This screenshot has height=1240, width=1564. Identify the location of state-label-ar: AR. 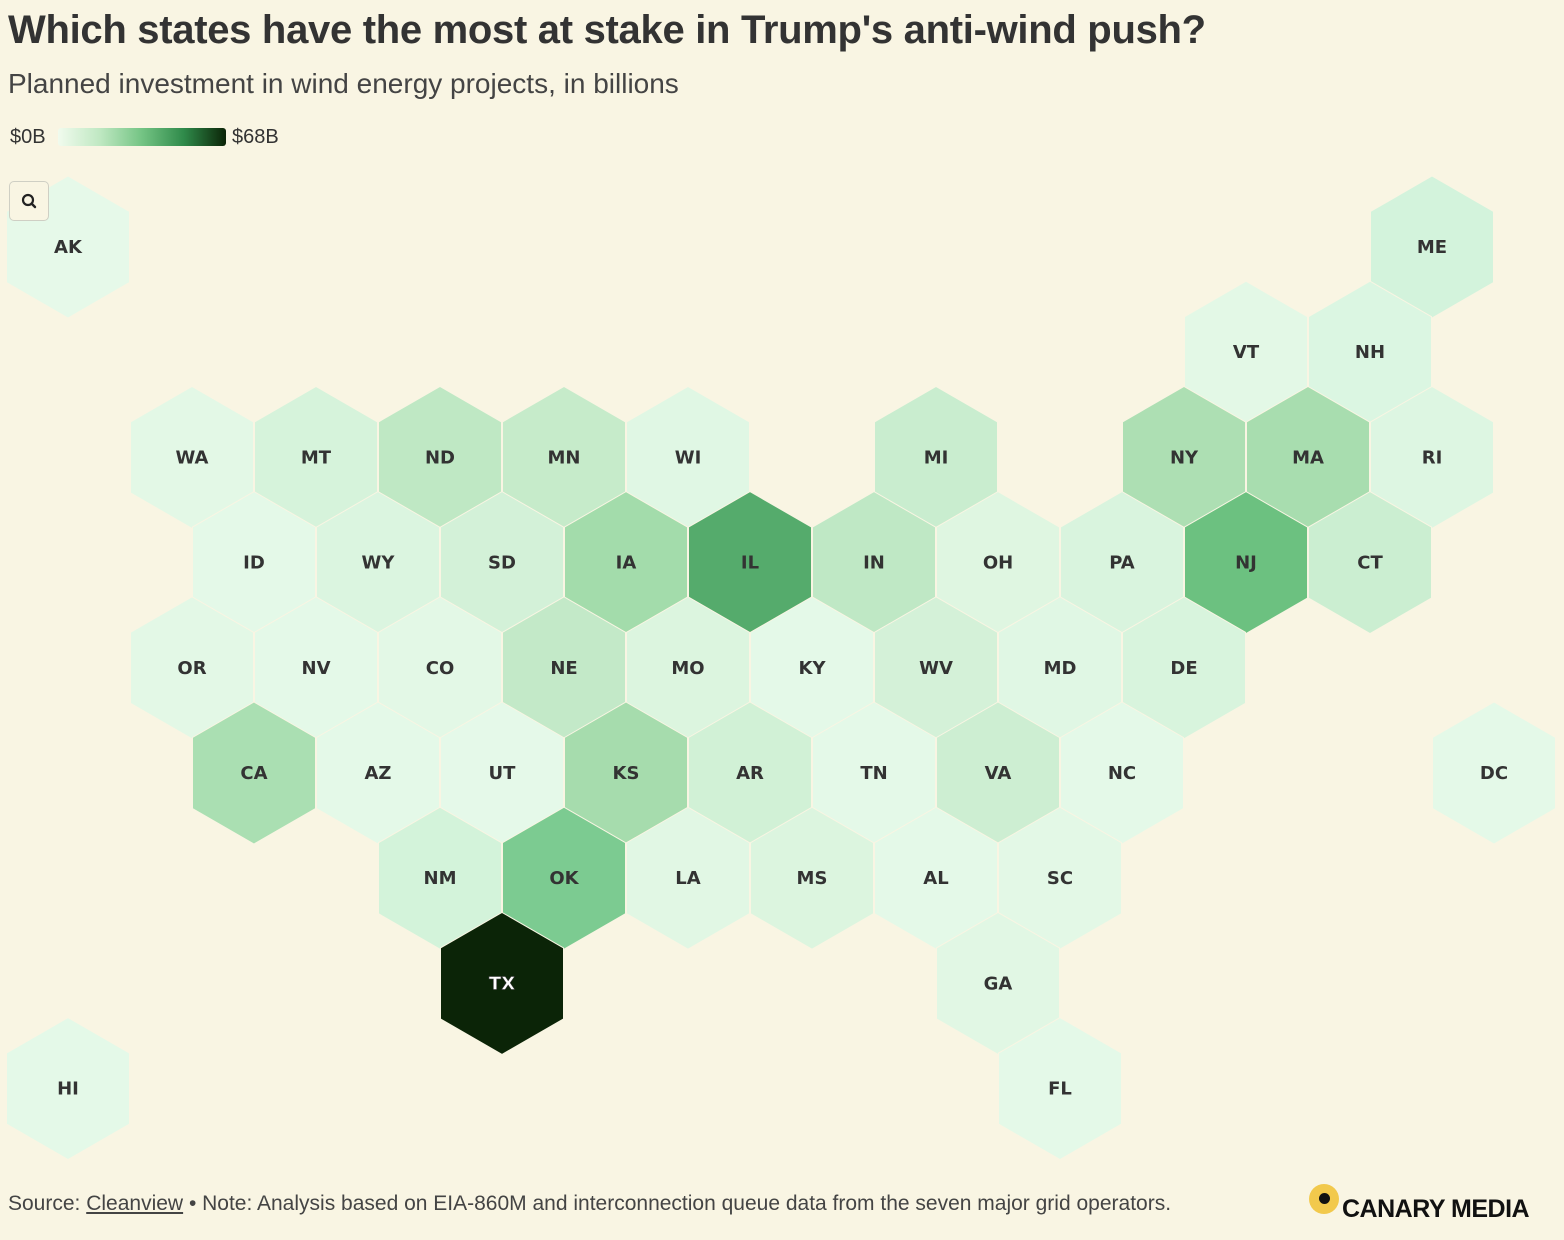
(750, 773).